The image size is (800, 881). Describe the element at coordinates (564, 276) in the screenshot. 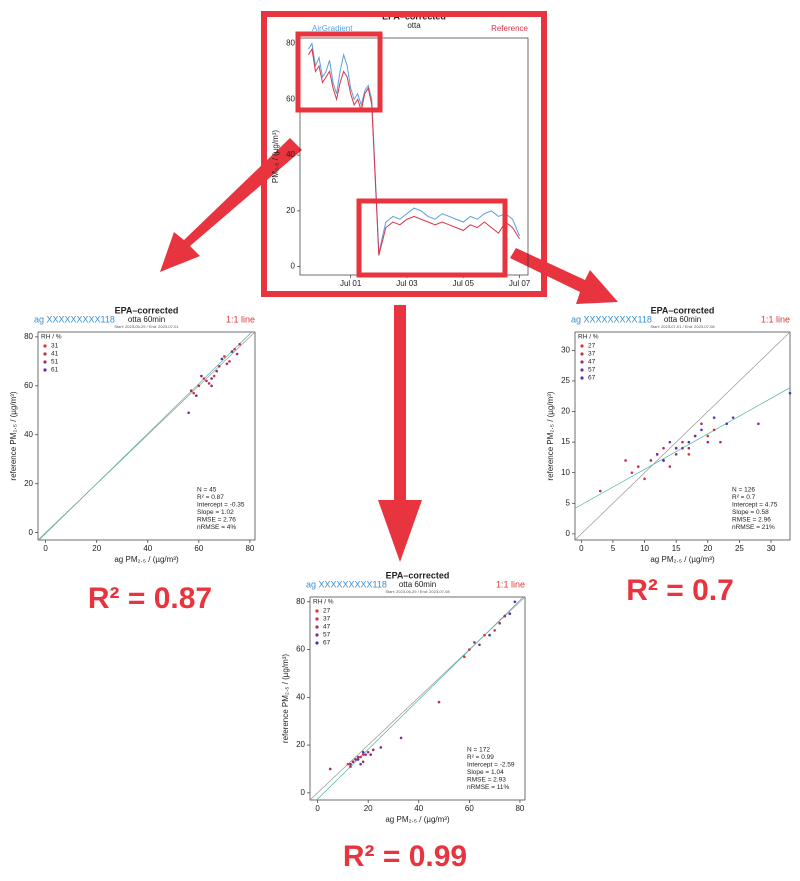

I see `arrow-right` at that location.